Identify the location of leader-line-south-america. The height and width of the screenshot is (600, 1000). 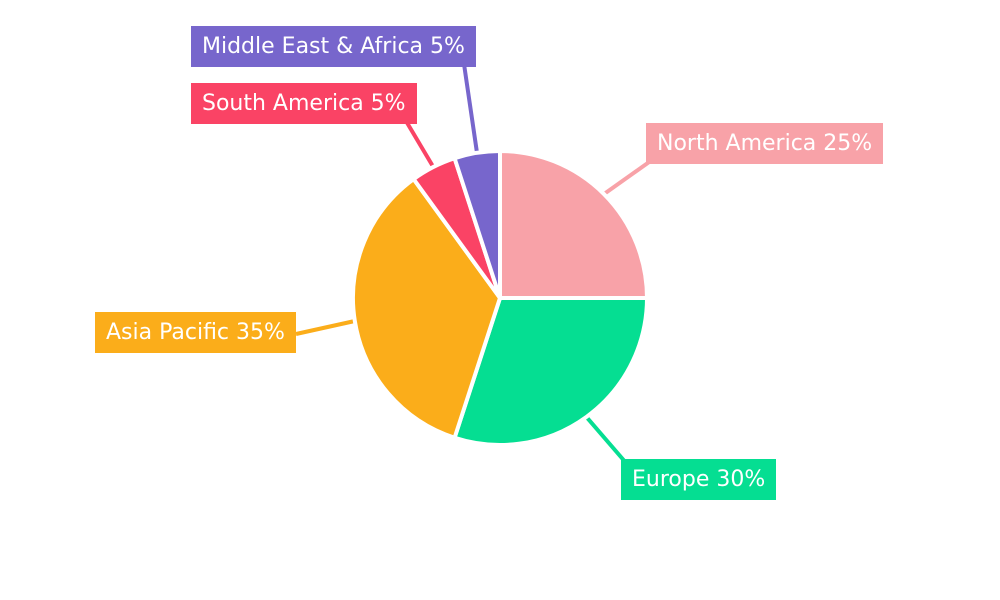
(420, 144).